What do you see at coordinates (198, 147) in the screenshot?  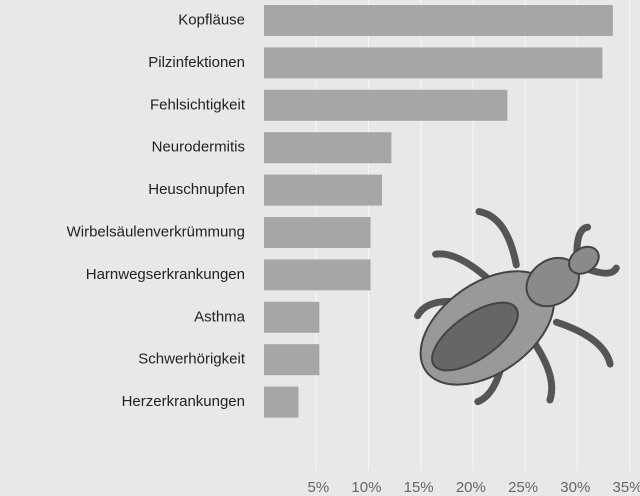 I see `y-tick-label: Neurodermitis` at bounding box center [198, 147].